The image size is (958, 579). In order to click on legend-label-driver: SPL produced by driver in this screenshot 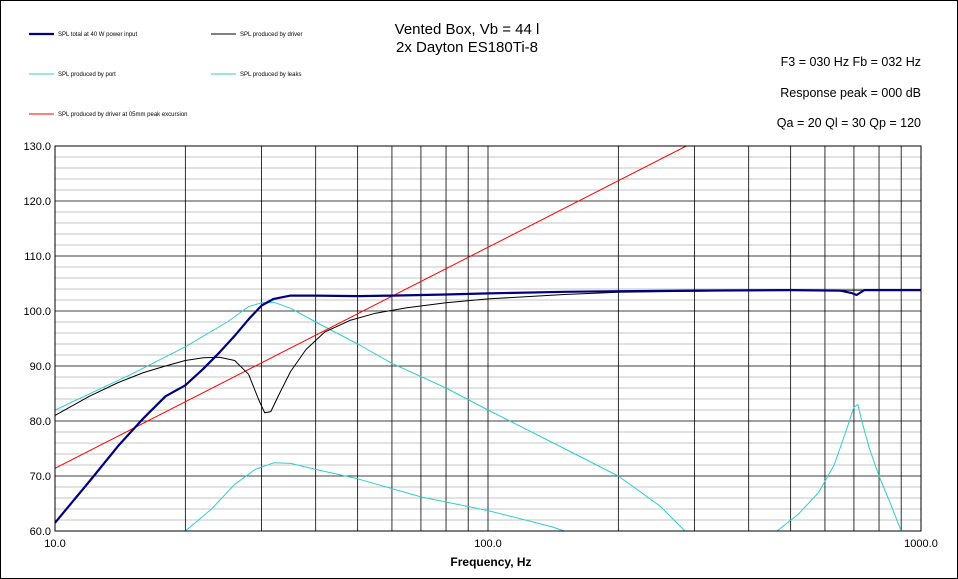, I will do `click(271, 35)`.